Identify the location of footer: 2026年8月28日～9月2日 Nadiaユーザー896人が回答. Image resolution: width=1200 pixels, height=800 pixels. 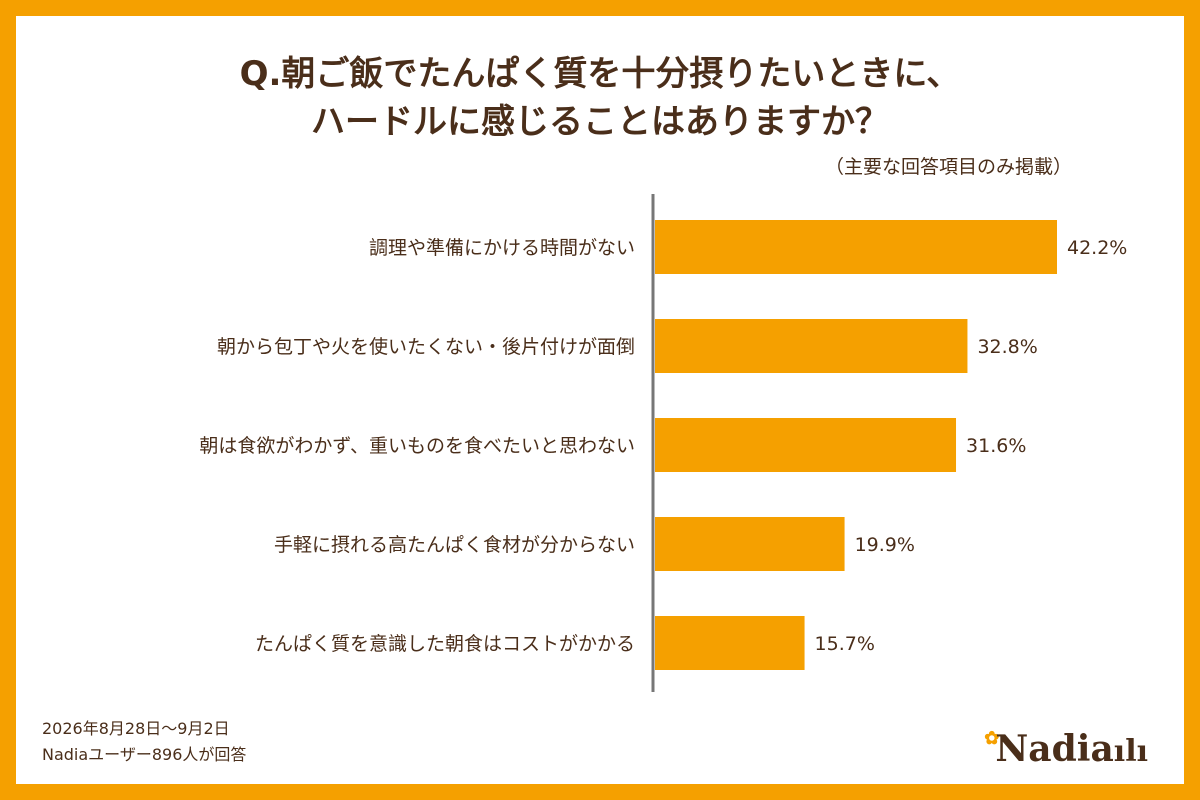
(144, 742).